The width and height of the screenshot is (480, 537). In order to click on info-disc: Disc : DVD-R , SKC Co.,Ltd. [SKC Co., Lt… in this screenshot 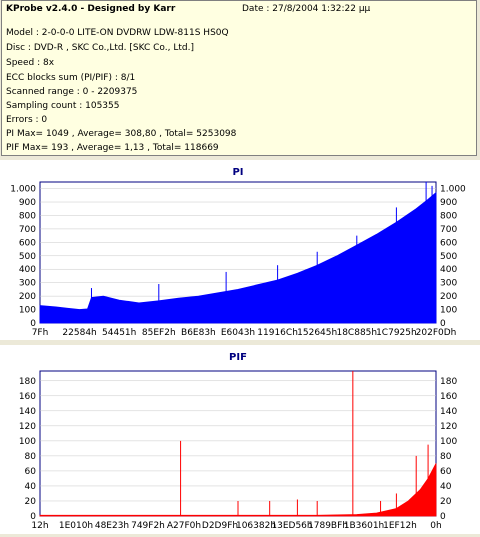, I will do `click(100, 48)`.